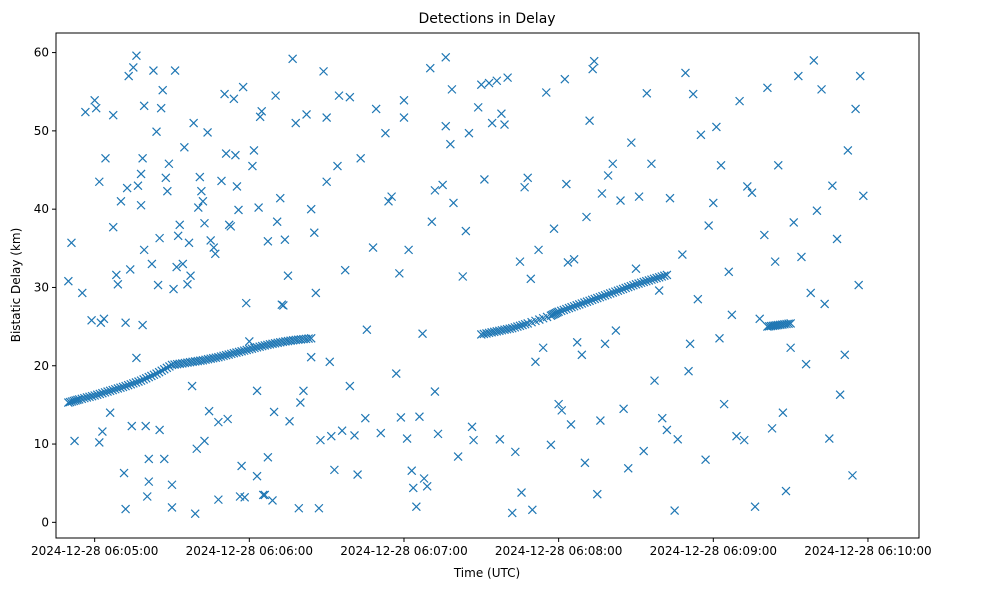 This screenshot has height=590, width=988. Describe the element at coordinates (41, 131) in the screenshot. I see `y-tick-label: 50` at that location.